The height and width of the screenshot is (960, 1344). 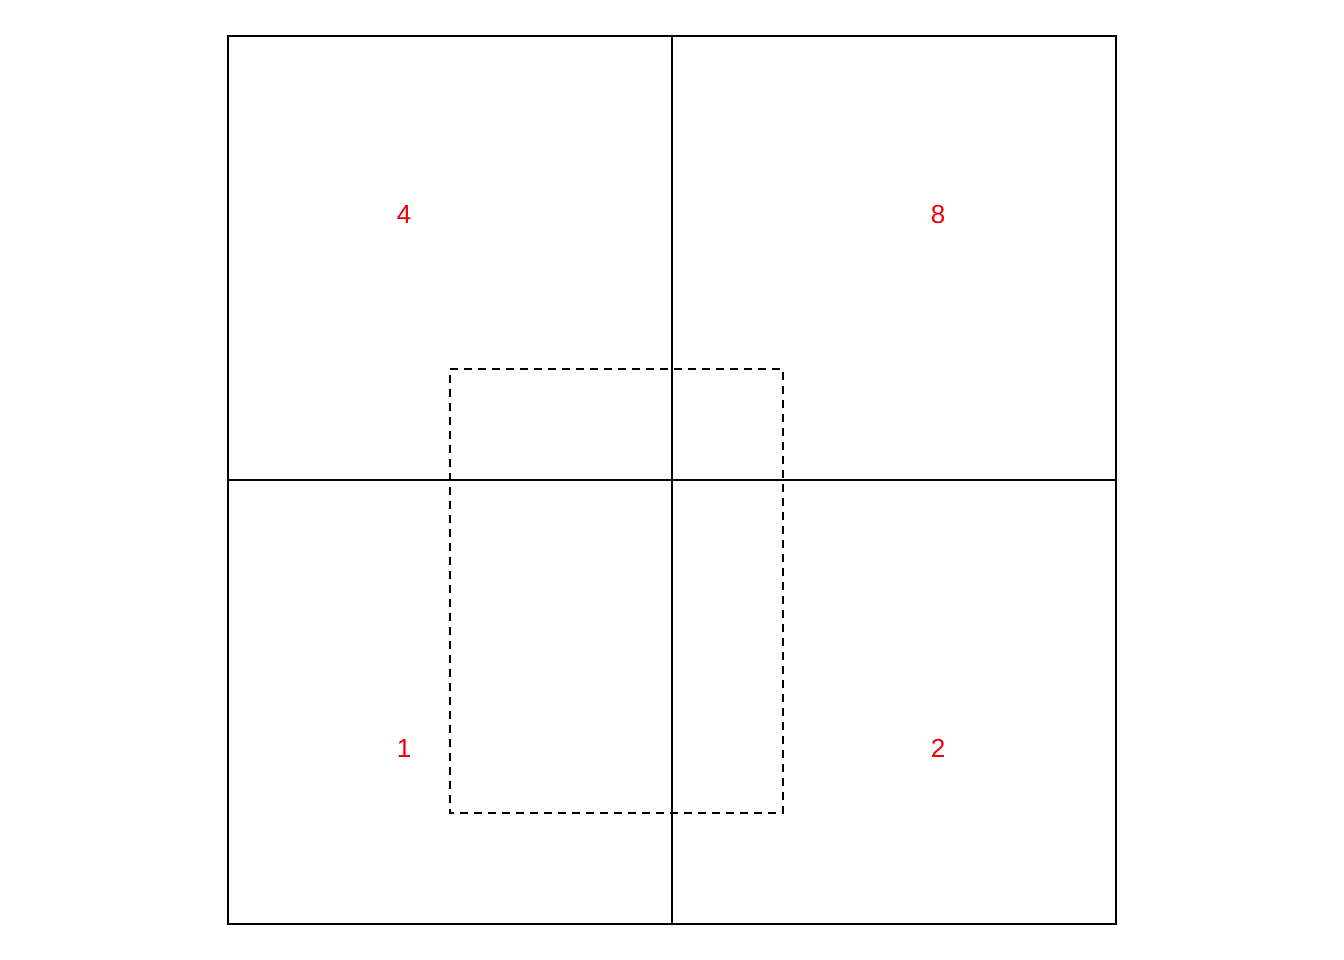 I want to click on quadrant-label-top-left: 4, so click(x=404, y=214).